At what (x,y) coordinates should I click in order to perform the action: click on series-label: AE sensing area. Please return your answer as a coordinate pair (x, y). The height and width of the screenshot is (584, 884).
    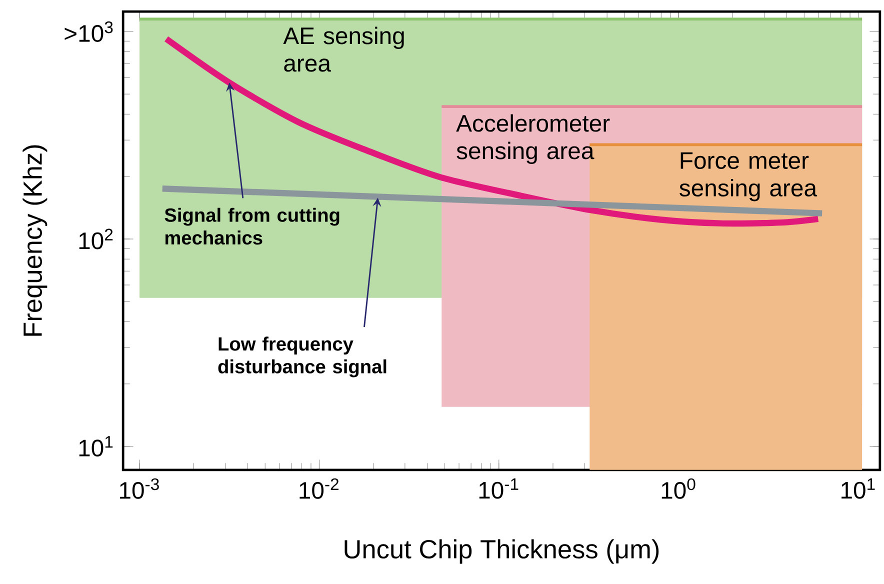
    Looking at the image, I should click on (343, 49).